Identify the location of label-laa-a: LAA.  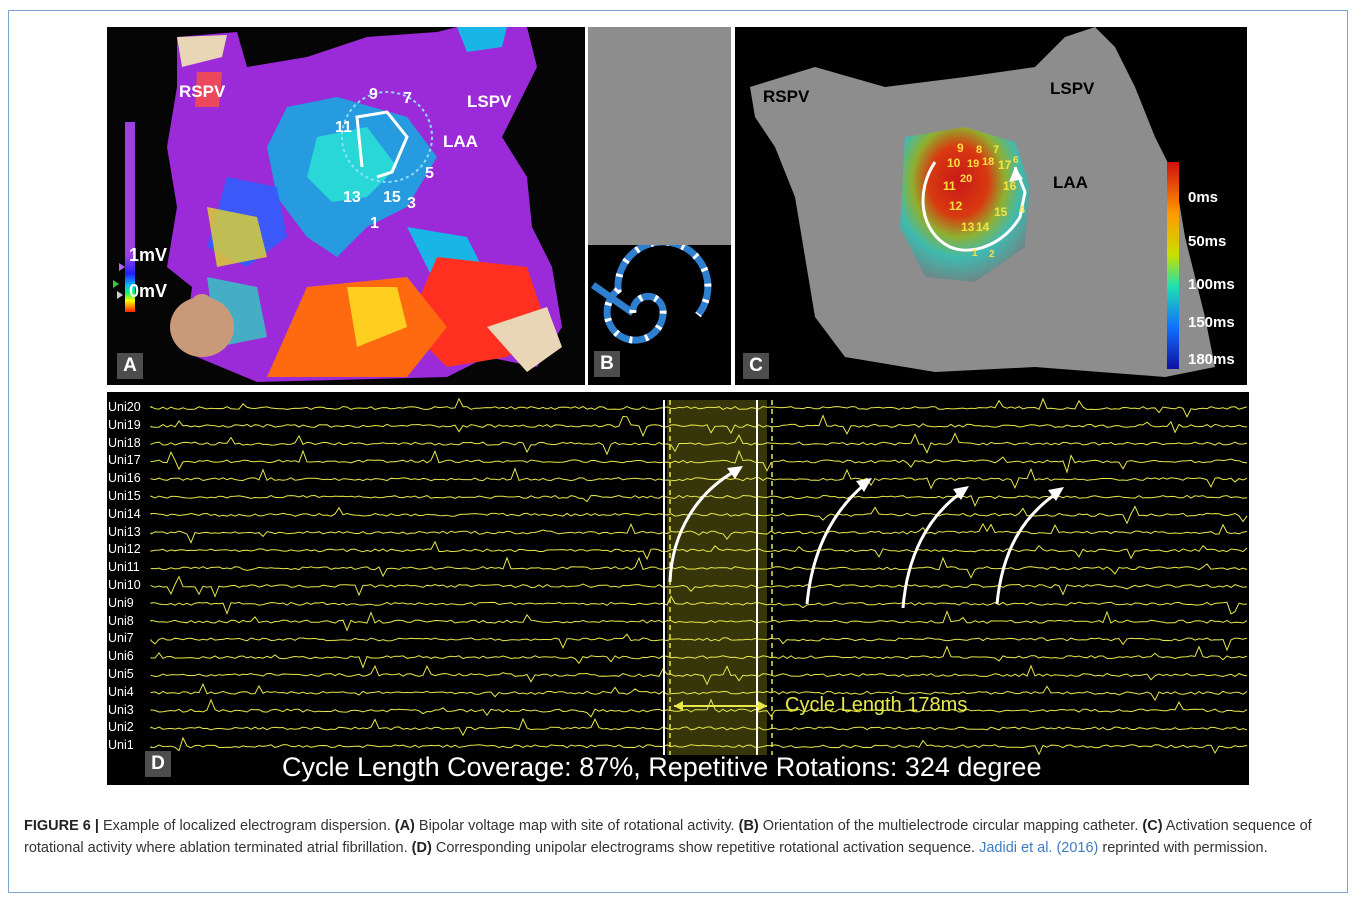
(460, 141).